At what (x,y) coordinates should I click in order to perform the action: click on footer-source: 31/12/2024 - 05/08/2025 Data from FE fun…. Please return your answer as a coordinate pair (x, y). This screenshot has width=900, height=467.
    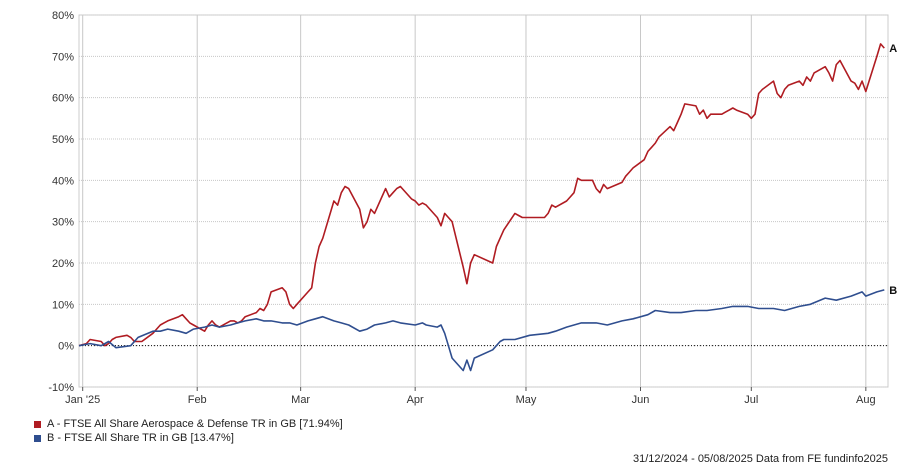
    Looking at the image, I should click on (760, 459).